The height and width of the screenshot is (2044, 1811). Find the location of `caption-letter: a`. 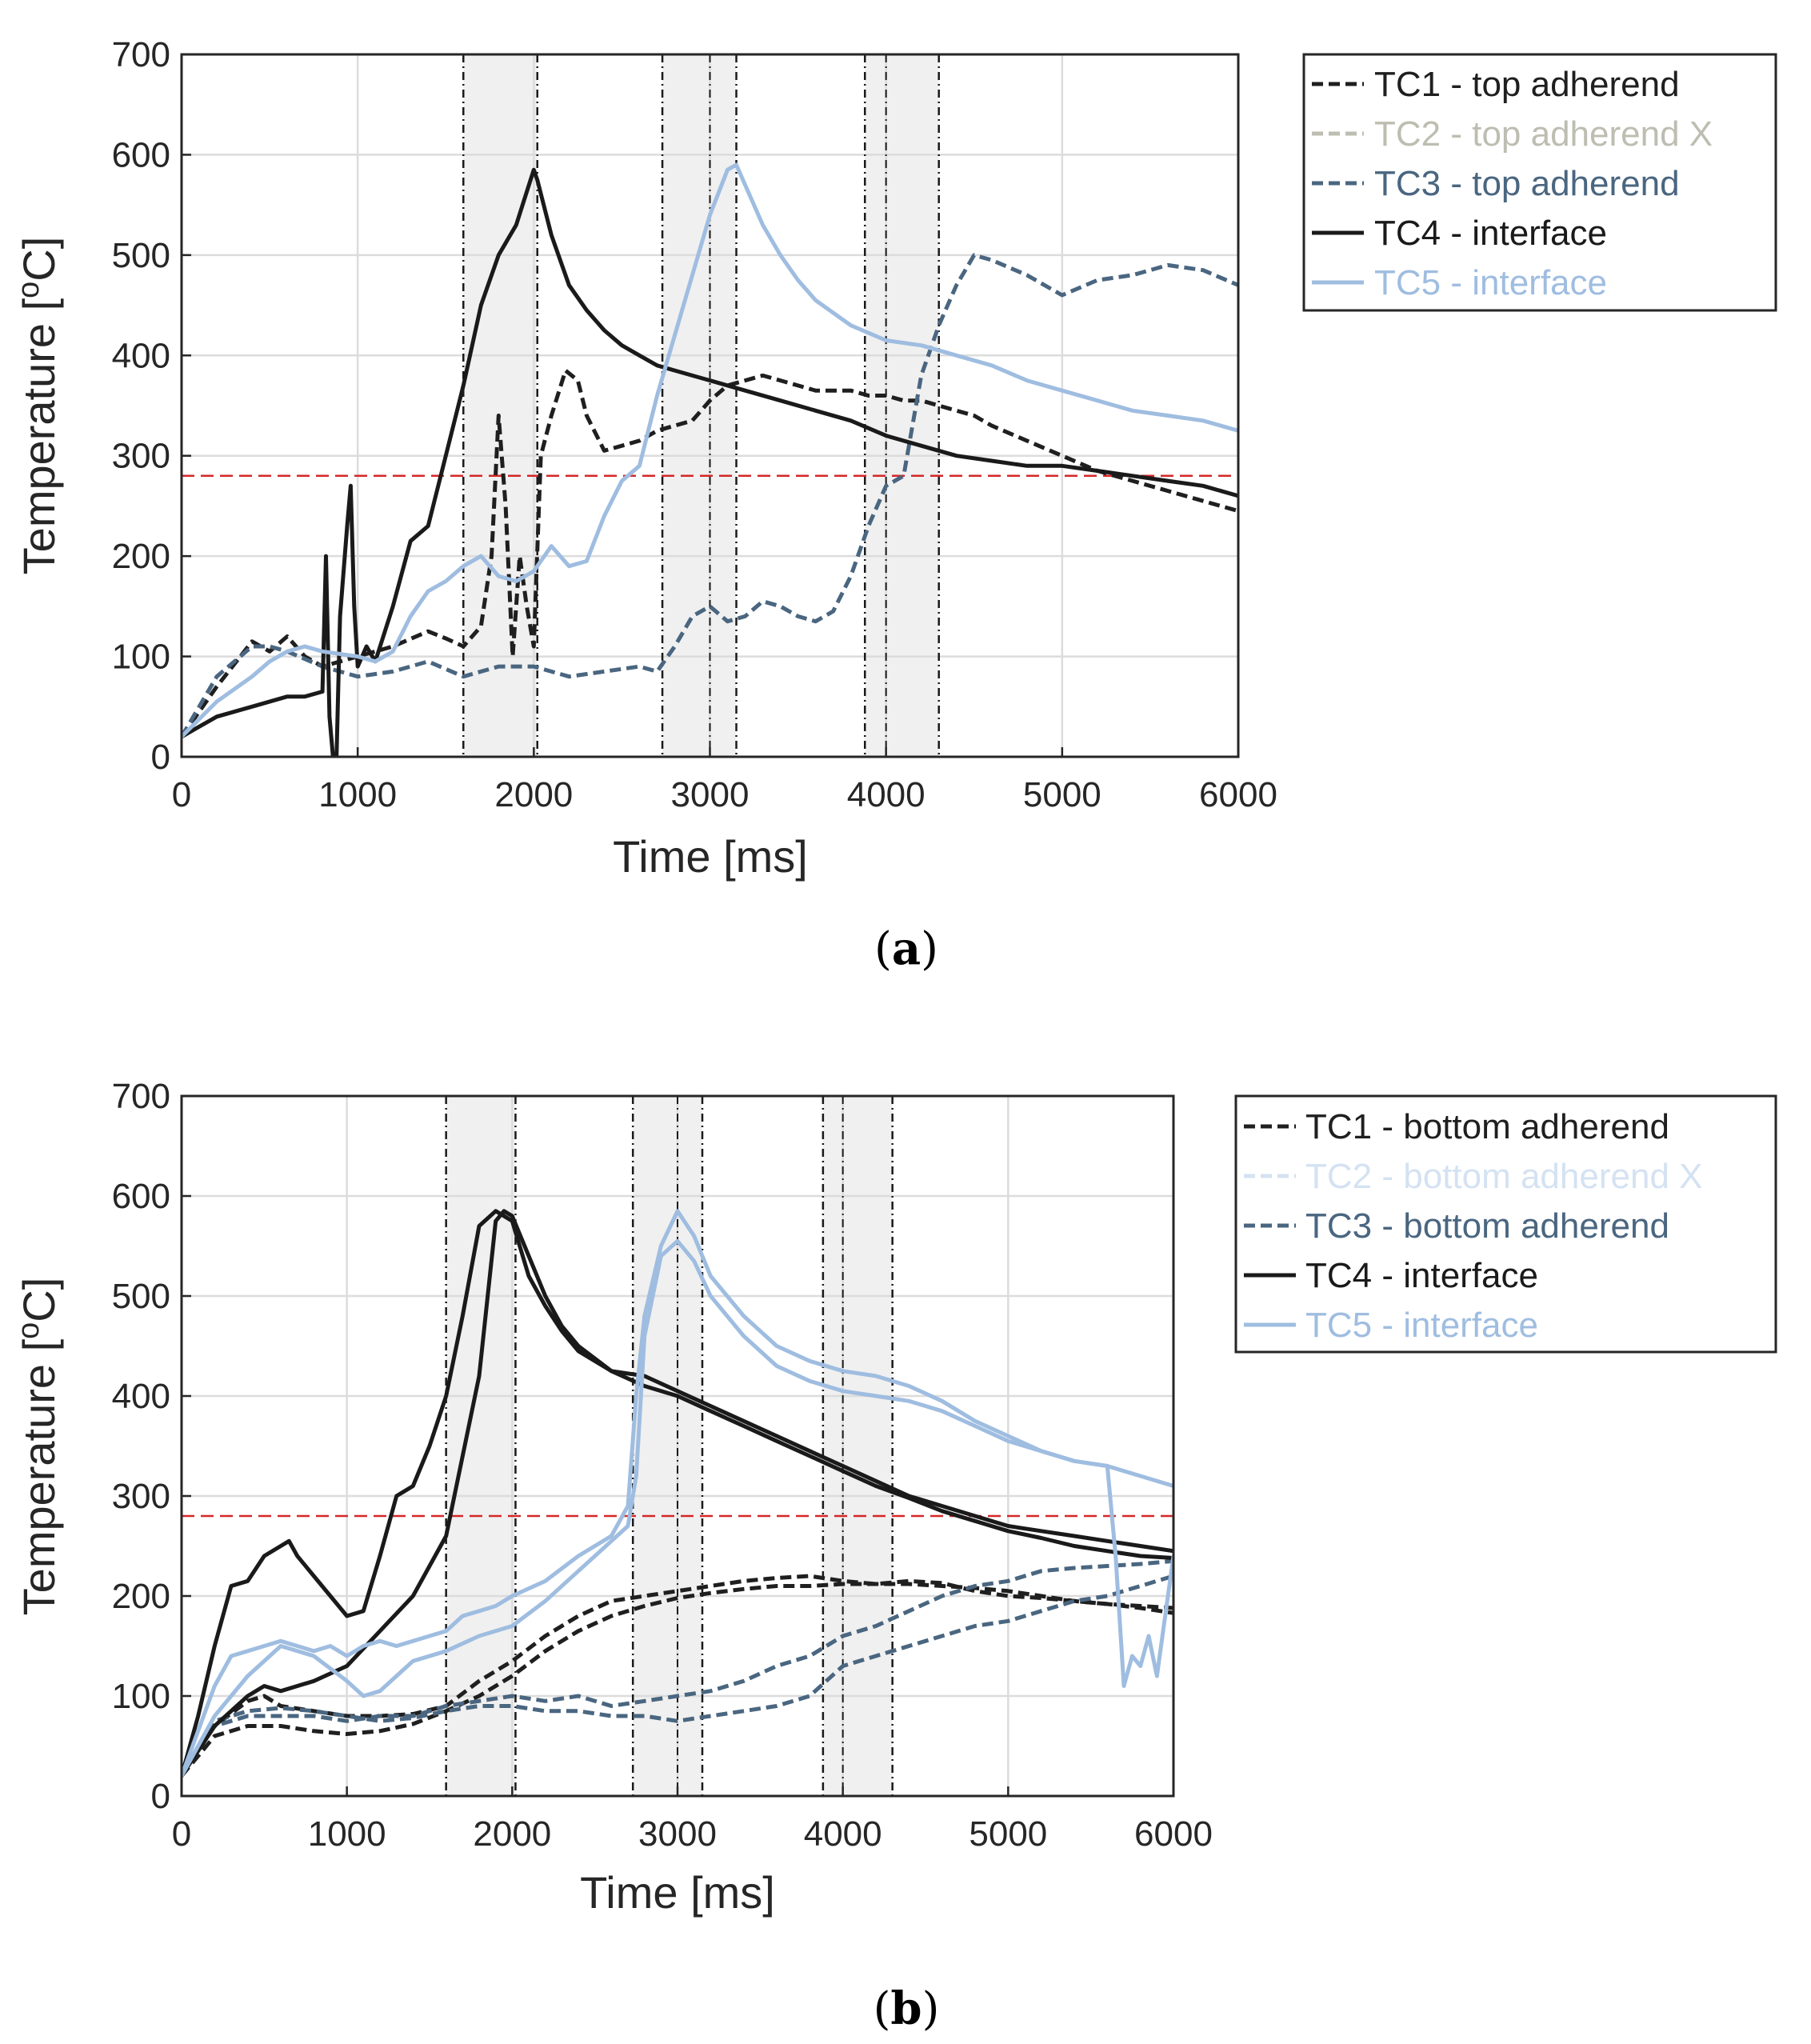

caption-letter: a is located at coordinates (906, 948).